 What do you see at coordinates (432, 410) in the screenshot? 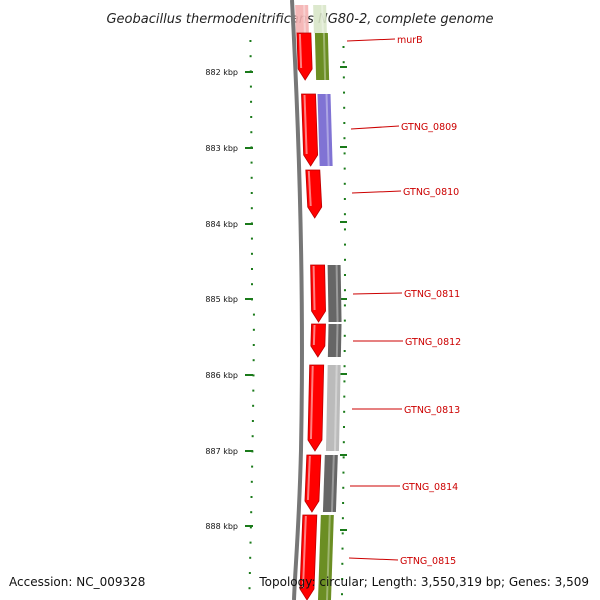
I see `gene-label: GTNG_0813` at bounding box center [432, 410].